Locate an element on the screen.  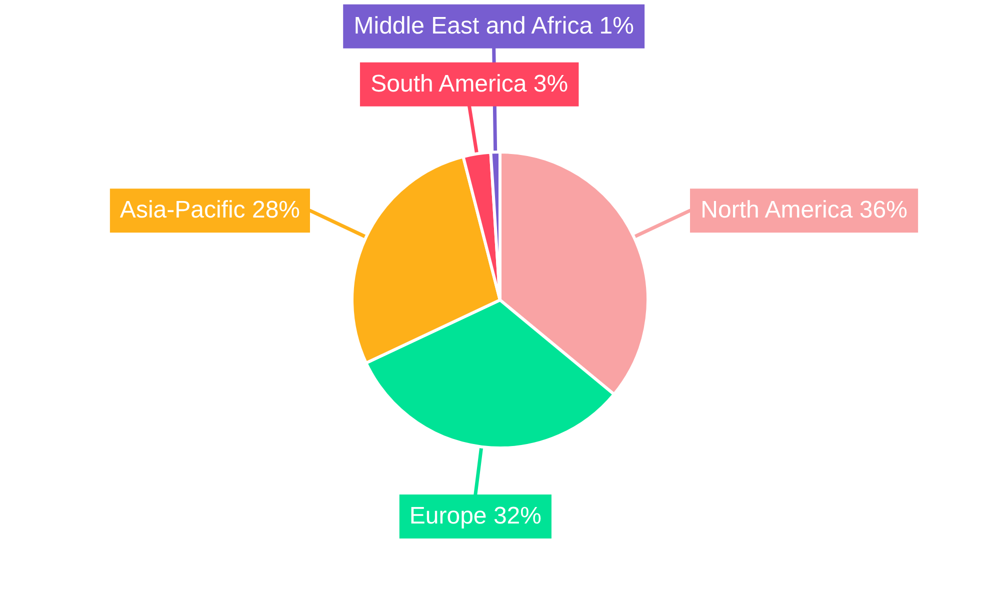
slice-label: South America 3% is located at coordinates (469, 84).